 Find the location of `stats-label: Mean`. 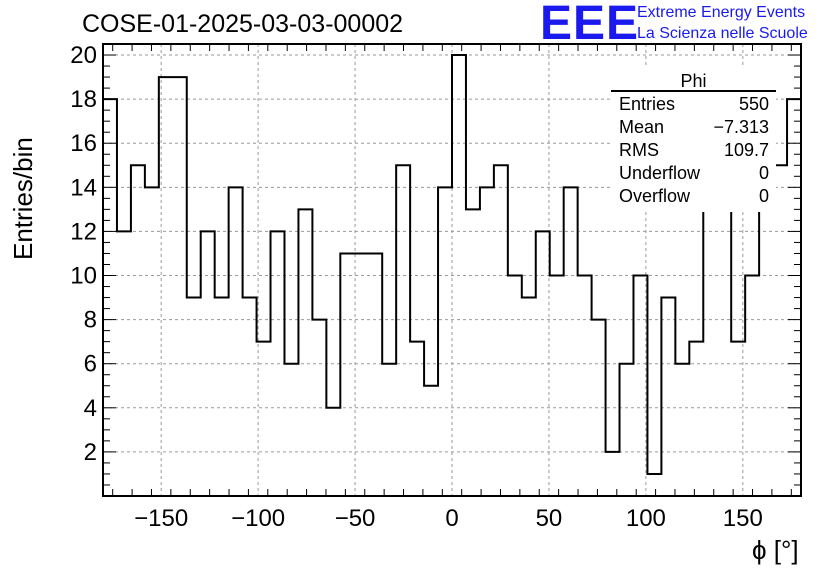

stats-label: Mean is located at coordinates (641, 127).